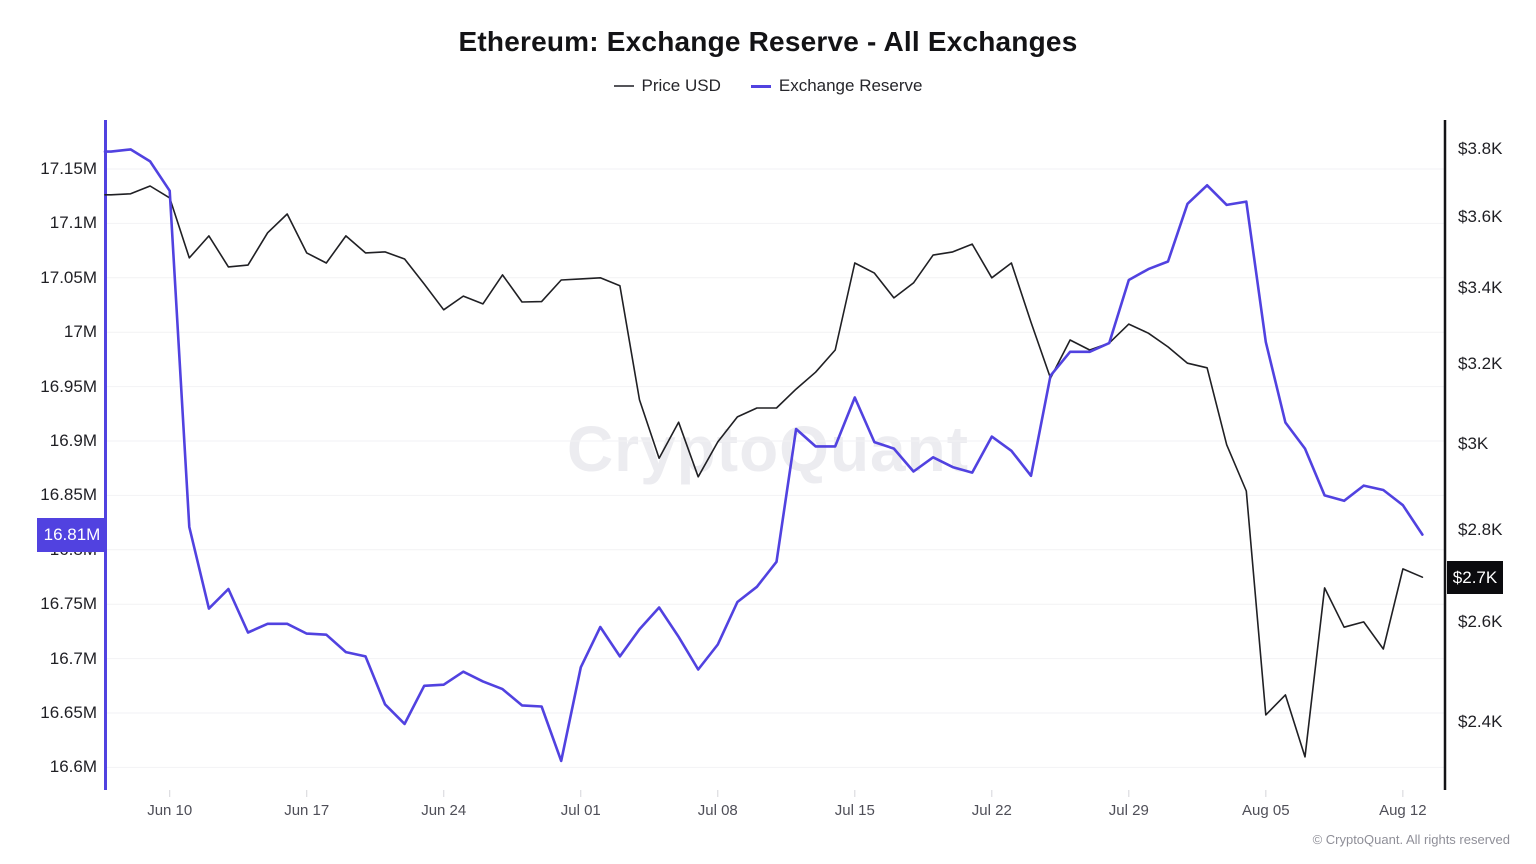 The image size is (1536, 864). Describe the element at coordinates (73, 223) in the screenshot. I see `left-axis-tick-label: 17.1M` at that location.